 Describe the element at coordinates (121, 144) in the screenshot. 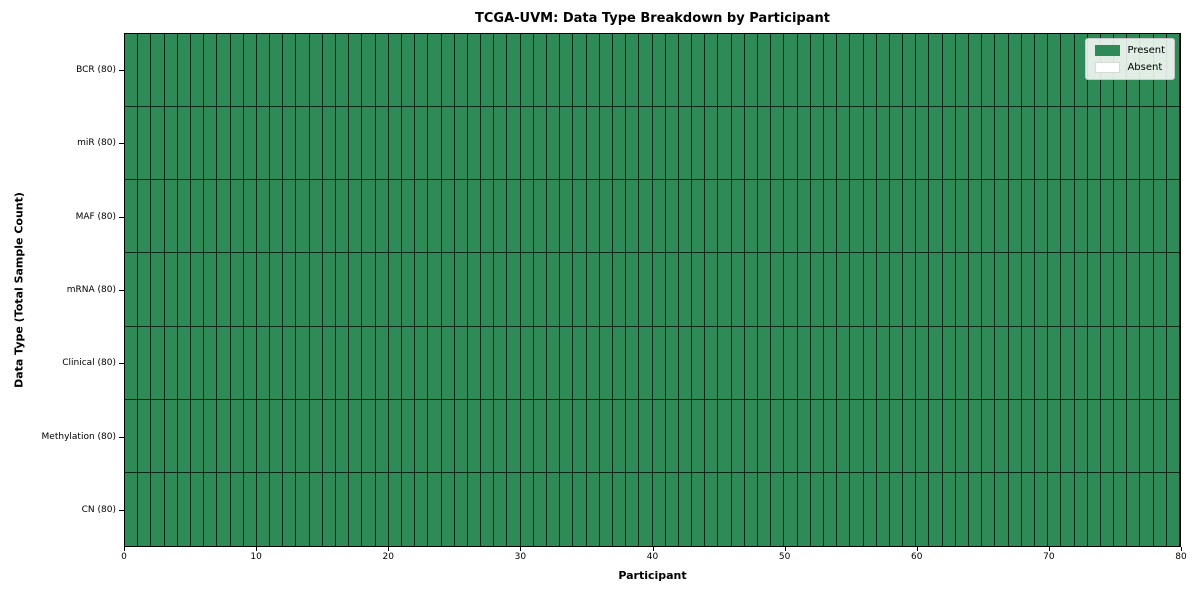

I see `y-tick-mark` at that location.